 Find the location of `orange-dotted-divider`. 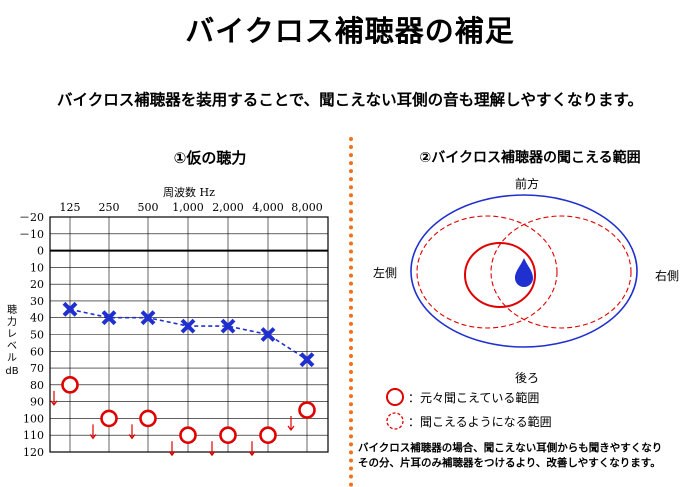

orange-dotted-divider is located at coordinates (351, 312).